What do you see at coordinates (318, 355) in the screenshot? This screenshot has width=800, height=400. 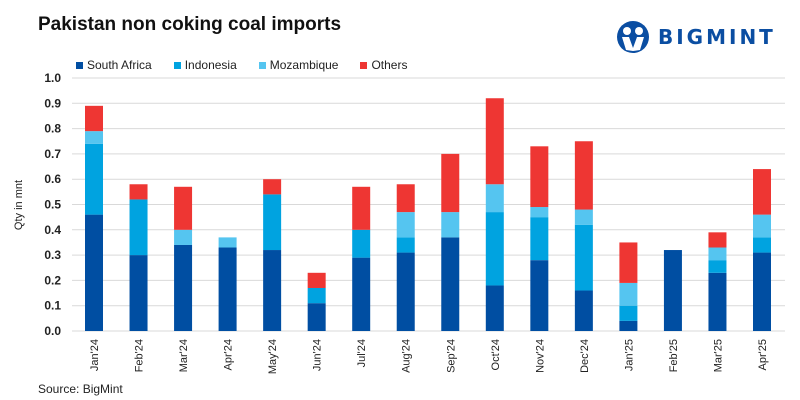 I see `x-tick-label: Jun'24` at bounding box center [318, 355].